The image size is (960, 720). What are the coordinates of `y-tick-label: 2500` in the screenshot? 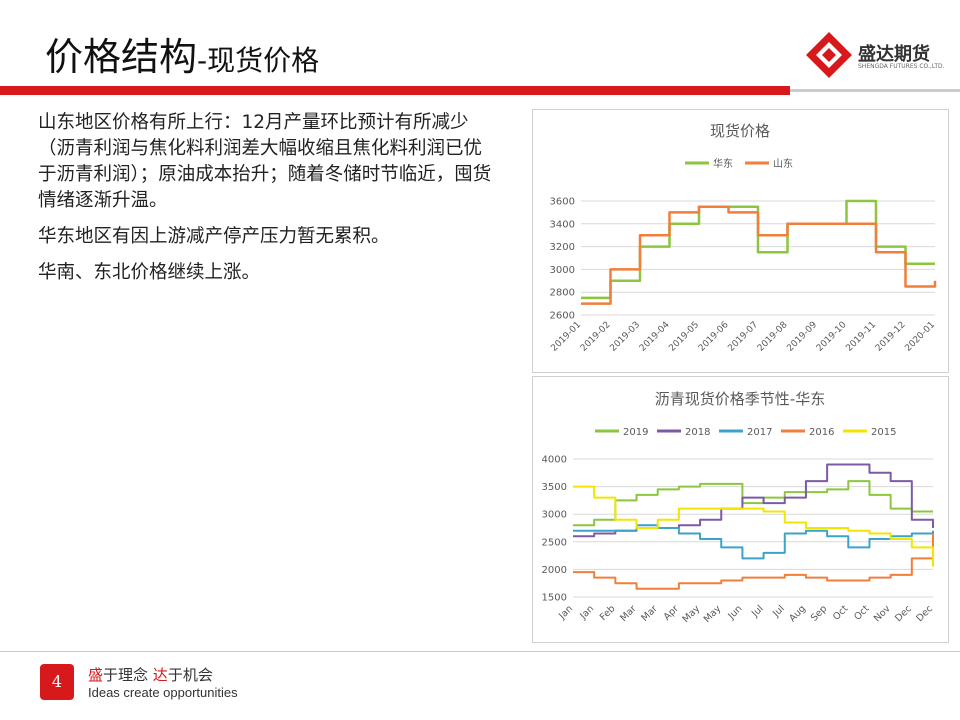 It's located at (554, 542).